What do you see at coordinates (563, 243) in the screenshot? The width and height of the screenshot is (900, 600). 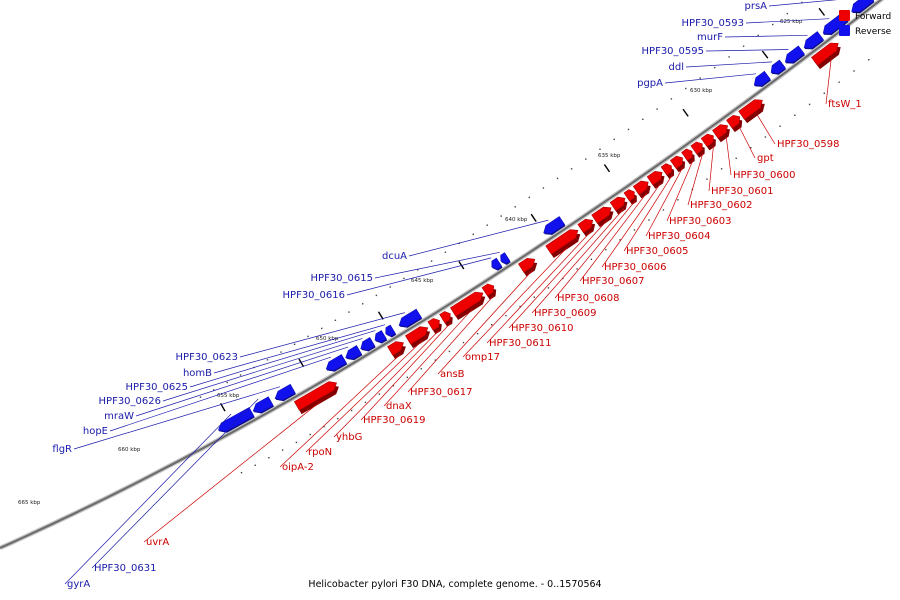 I see `gene-omp17` at bounding box center [563, 243].